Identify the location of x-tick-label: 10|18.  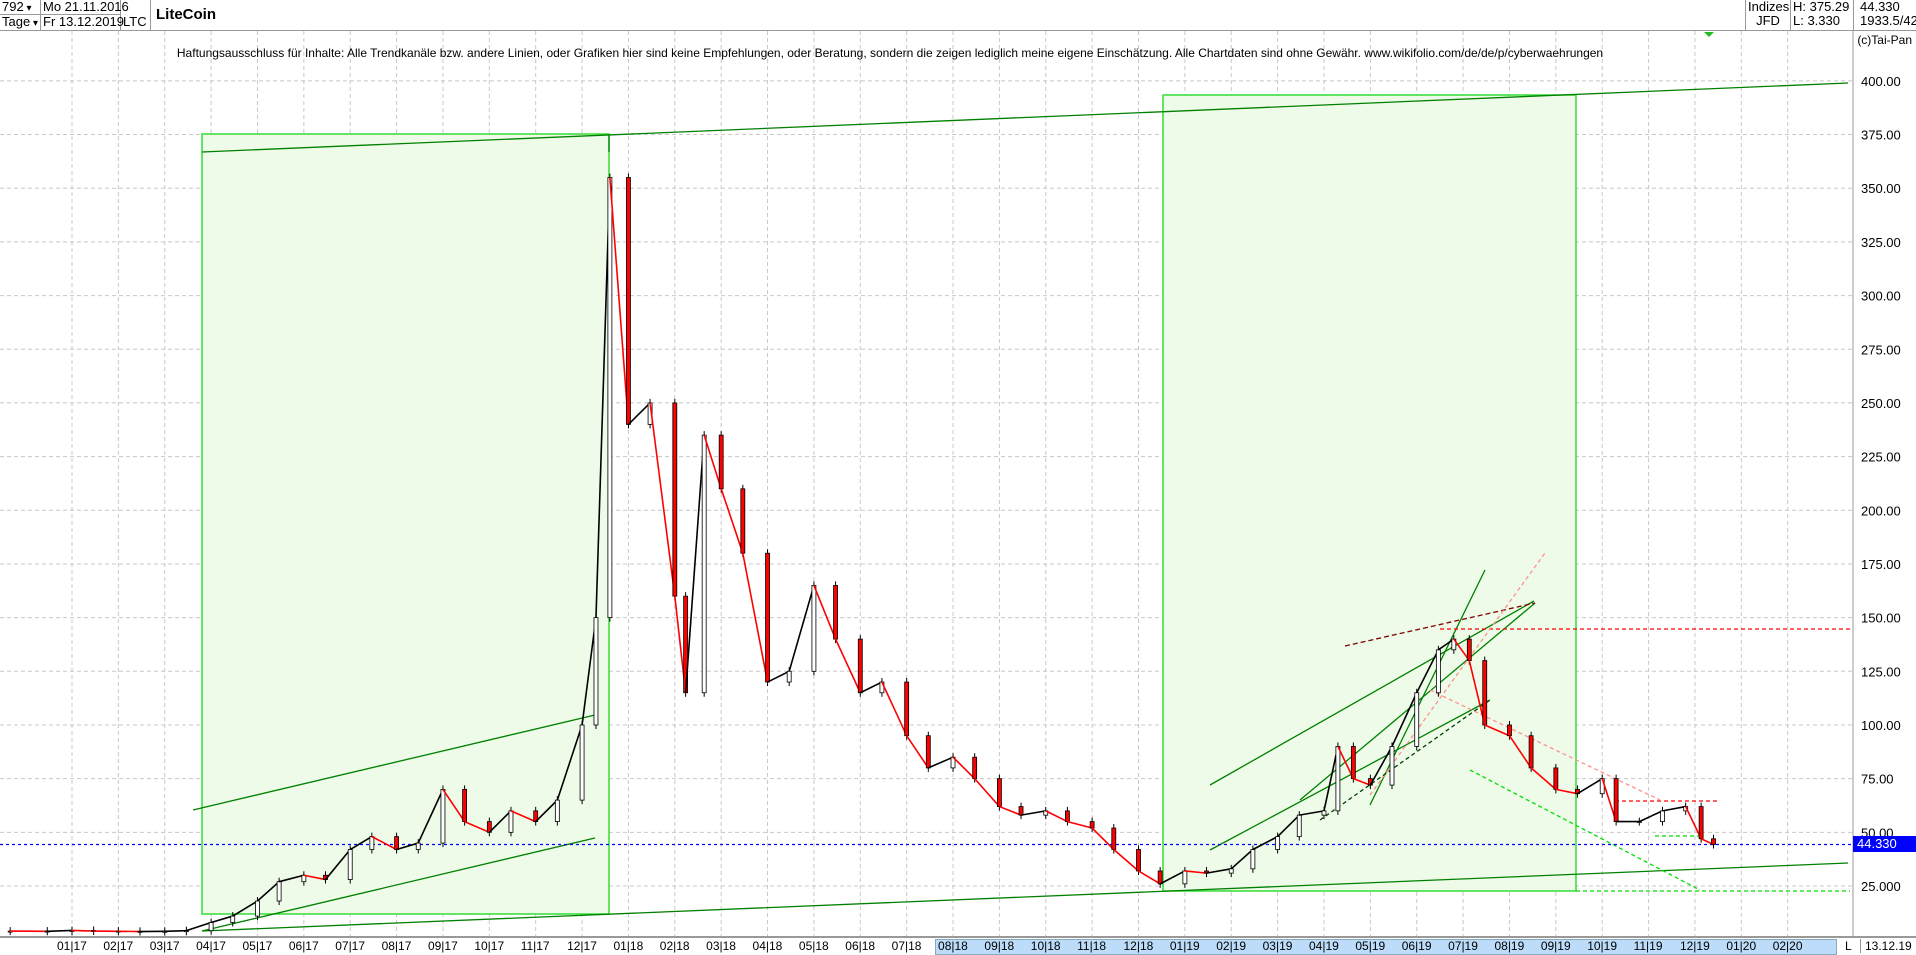
(1046, 946).